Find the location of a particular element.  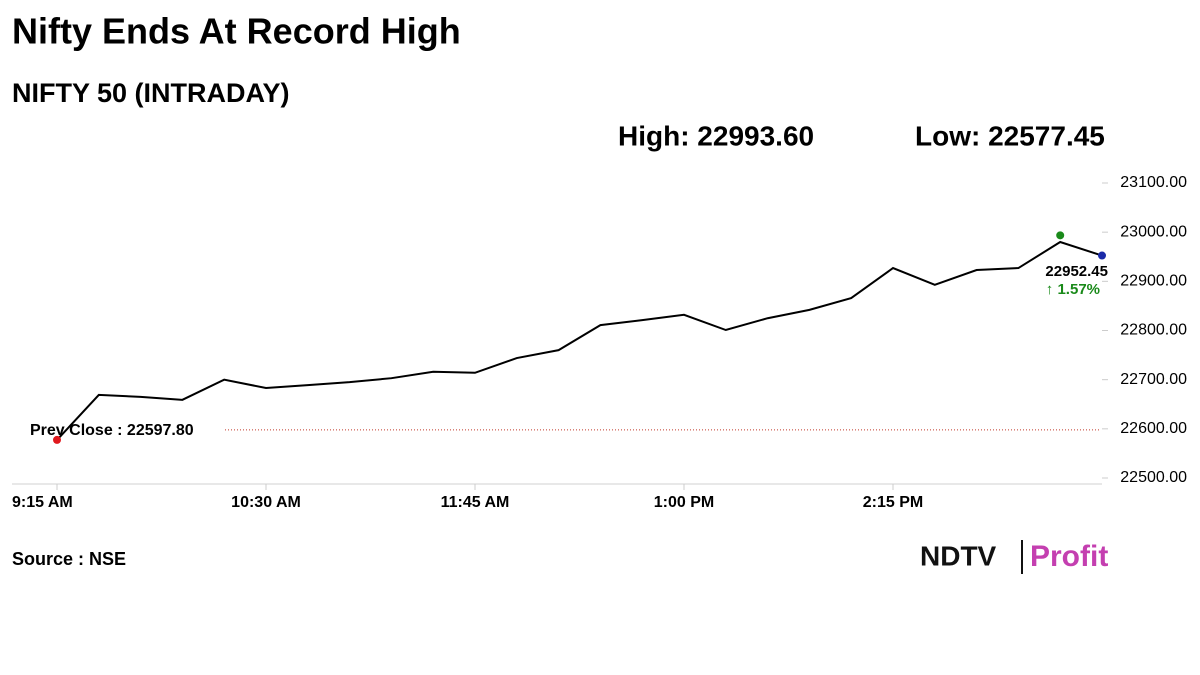

y-tick-label: 22900.00 is located at coordinates (1153, 281).